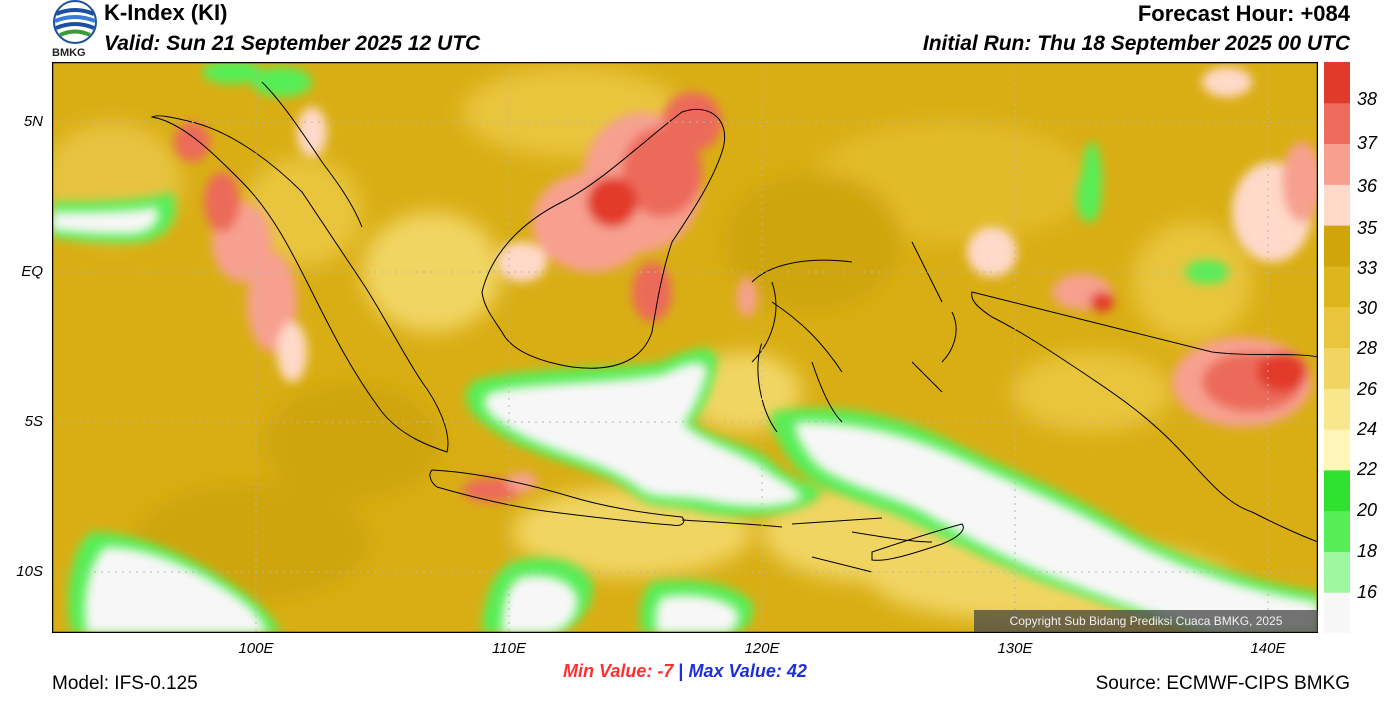  What do you see at coordinates (665, 671) in the screenshot?
I see `min-value: -7` at bounding box center [665, 671].